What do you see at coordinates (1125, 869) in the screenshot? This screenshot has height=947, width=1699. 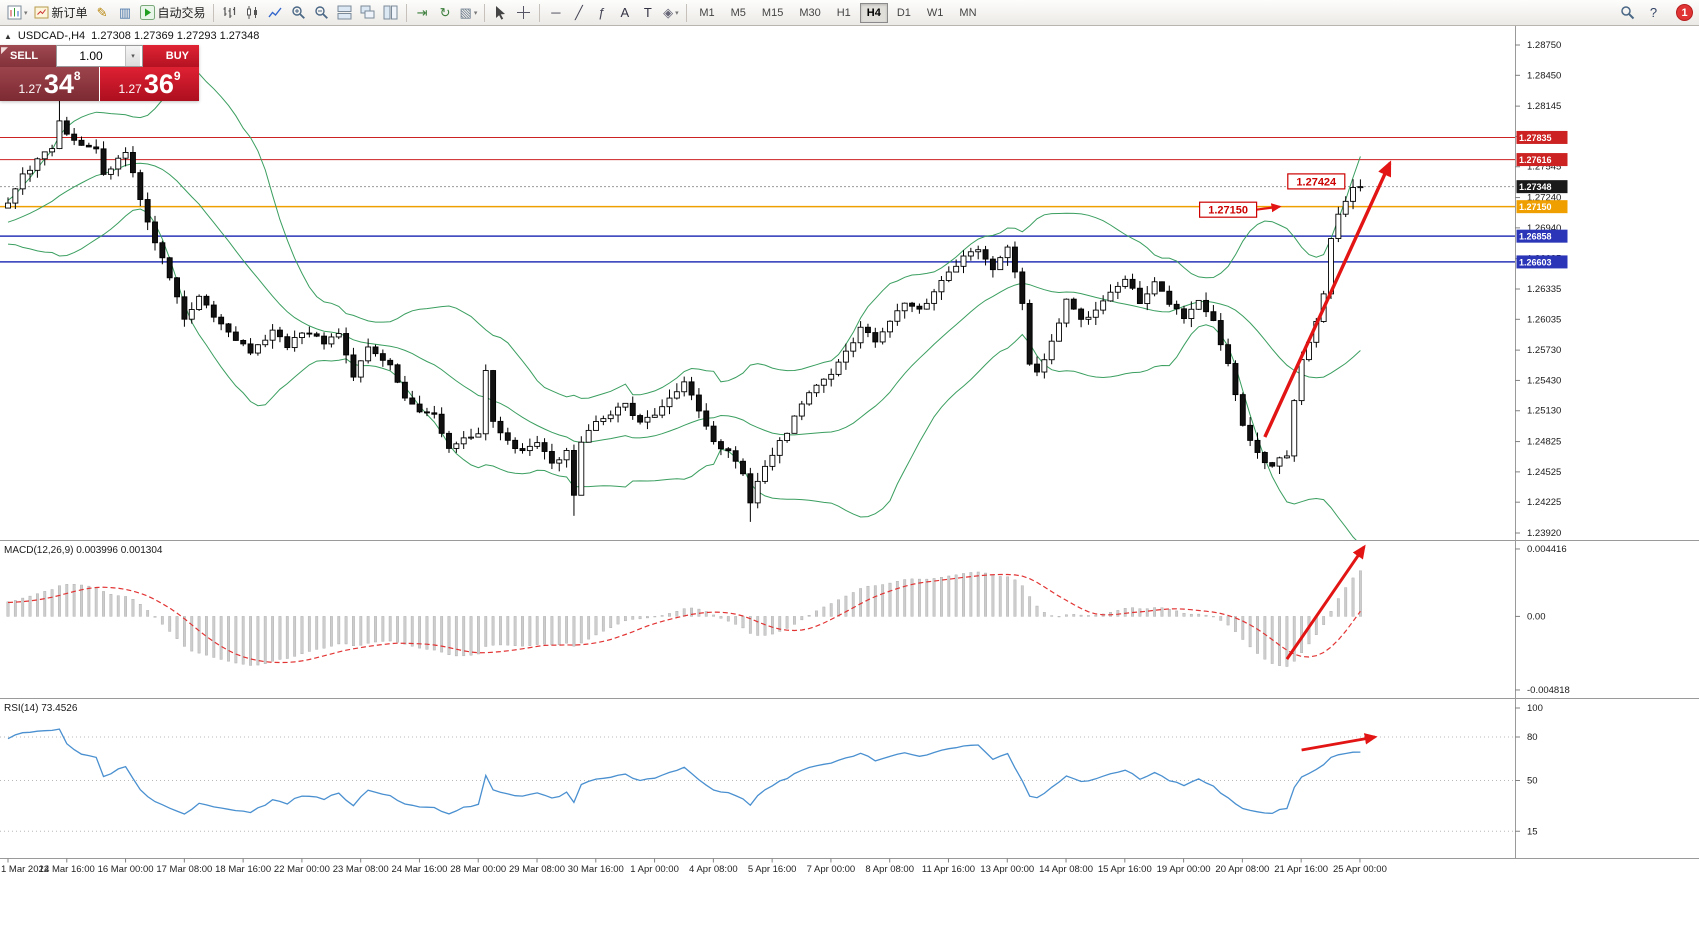 I see `time-axis-label: 15 Apr 16:00` at bounding box center [1125, 869].